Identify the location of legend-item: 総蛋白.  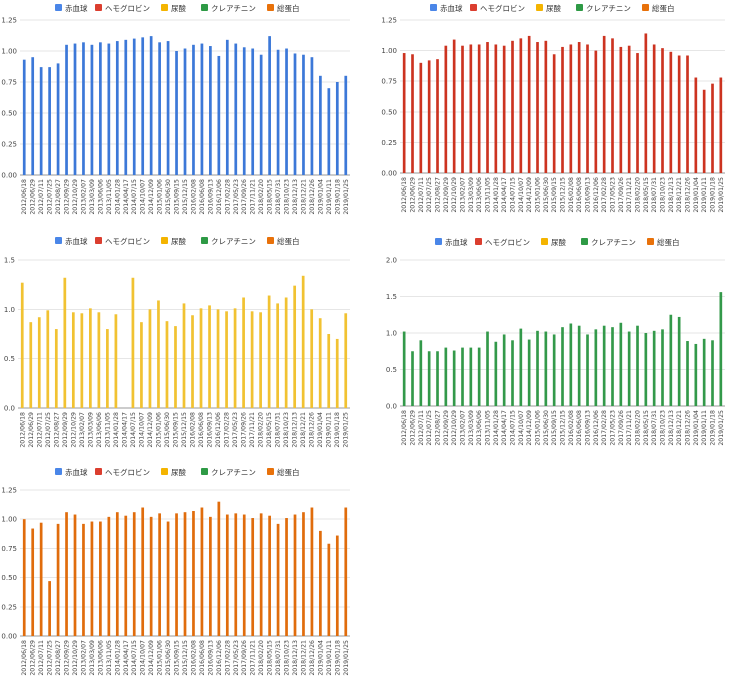
(658, 8).